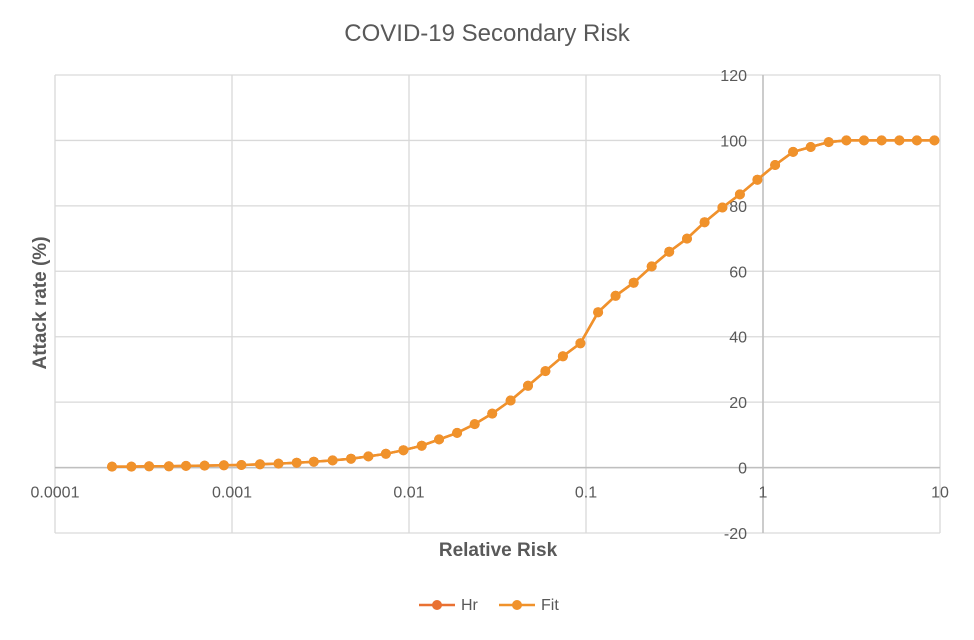  What do you see at coordinates (733, 141) in the screenshot?
I see `y-tick-label: 100` at bounding box center [733, 141].